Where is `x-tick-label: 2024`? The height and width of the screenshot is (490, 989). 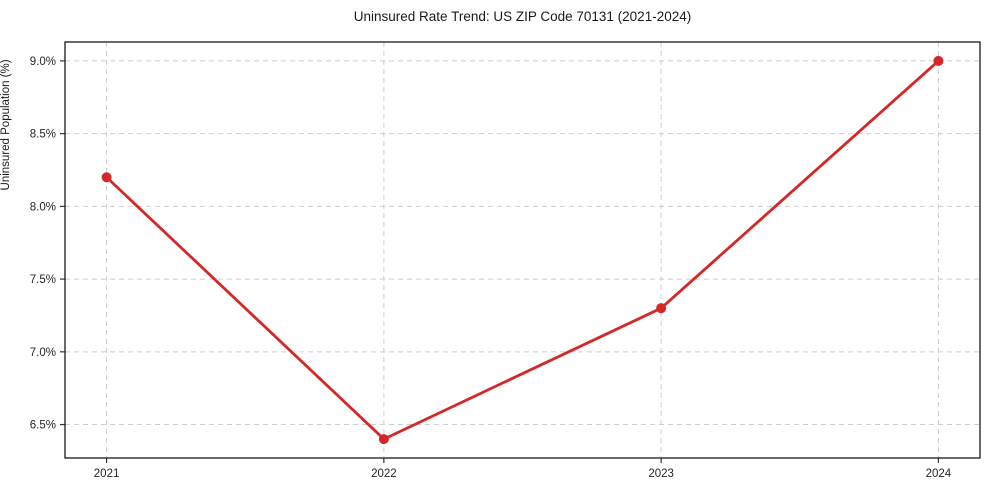 x-tick-label: 2024 is located at coordinates (939, 474).